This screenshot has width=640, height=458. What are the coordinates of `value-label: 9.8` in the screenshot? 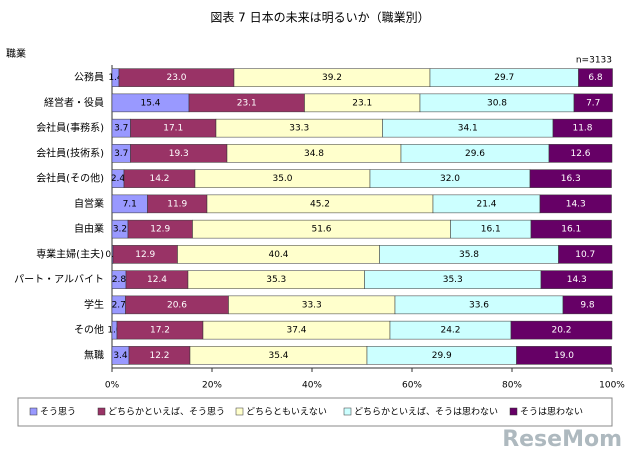 It's located at (587, 305).